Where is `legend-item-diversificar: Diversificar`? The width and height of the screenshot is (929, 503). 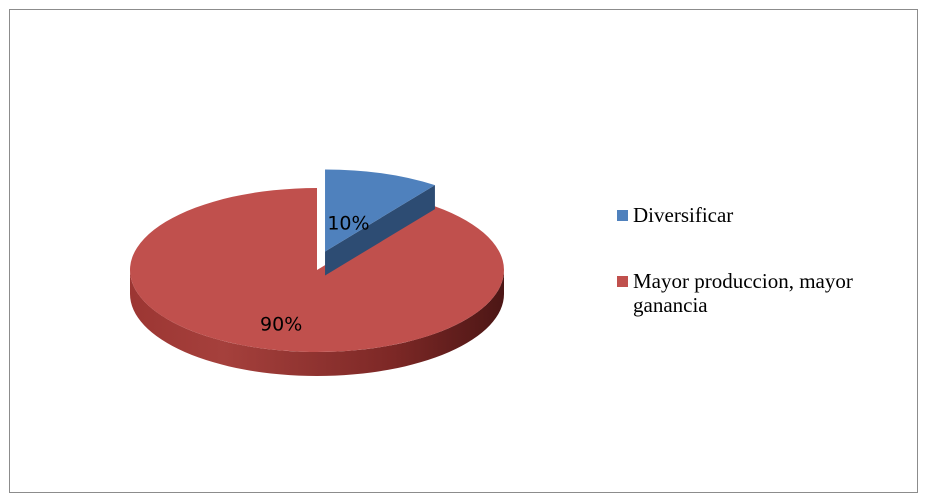
legend-item-diversificar: Diversificar is located at coordinates (767, 215).